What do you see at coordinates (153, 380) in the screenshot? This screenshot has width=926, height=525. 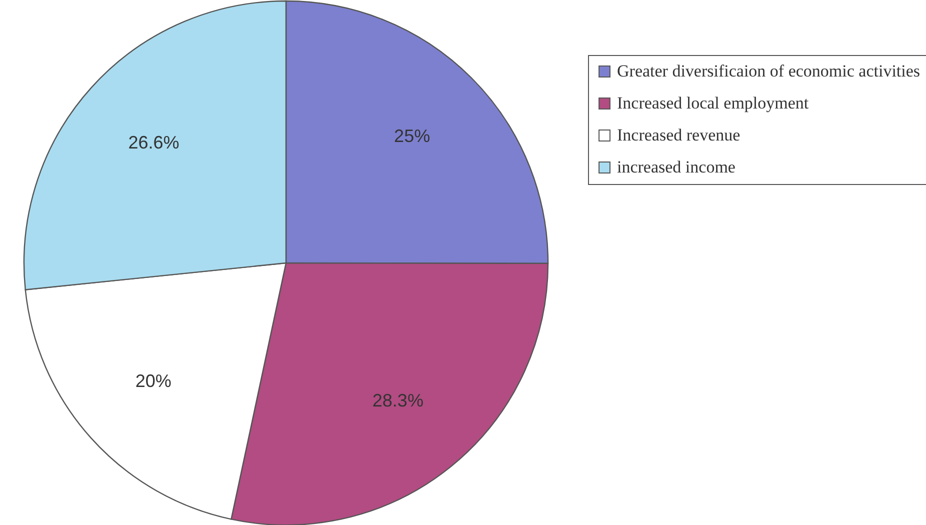 I see `data-label: 20%` at bounding box center [153, 380].